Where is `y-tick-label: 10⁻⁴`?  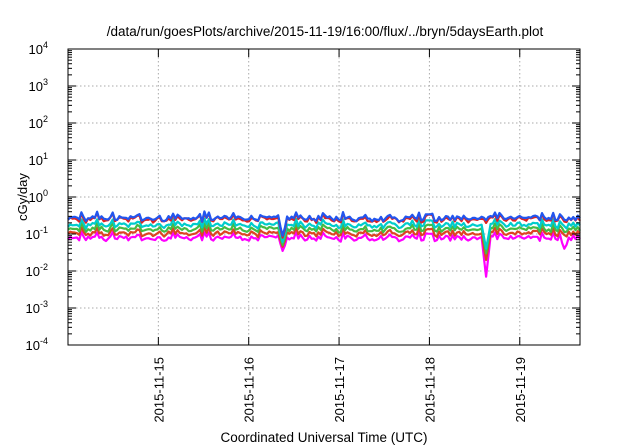
y-tick-label: 10⁻⁴ is located at coordinates (37, 344).